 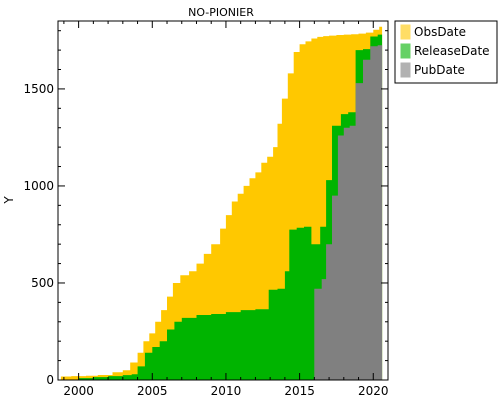 I want to click on legend-label-releasedate: ReleaseDate, so click(x=452, y=51).